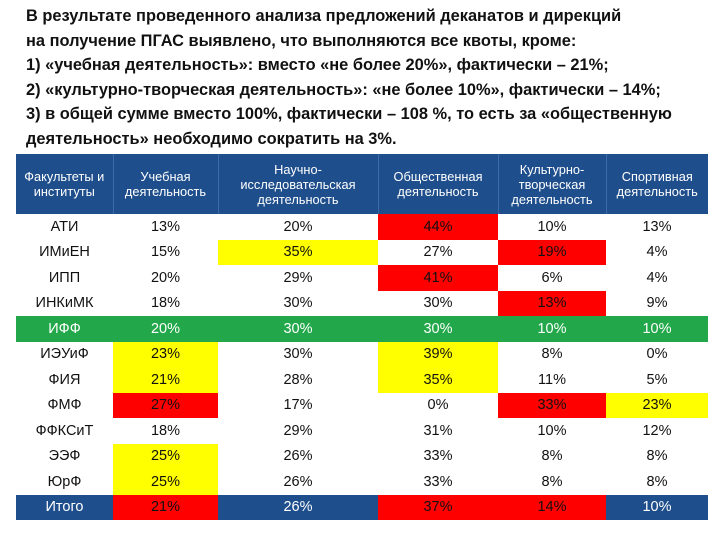 This screenshot has height=540, width=720. Describe the element at coordinates (362, 227) in the screenshot. I see `table-row: АТИ 13% 20% 44% 10% 13%` at that location.